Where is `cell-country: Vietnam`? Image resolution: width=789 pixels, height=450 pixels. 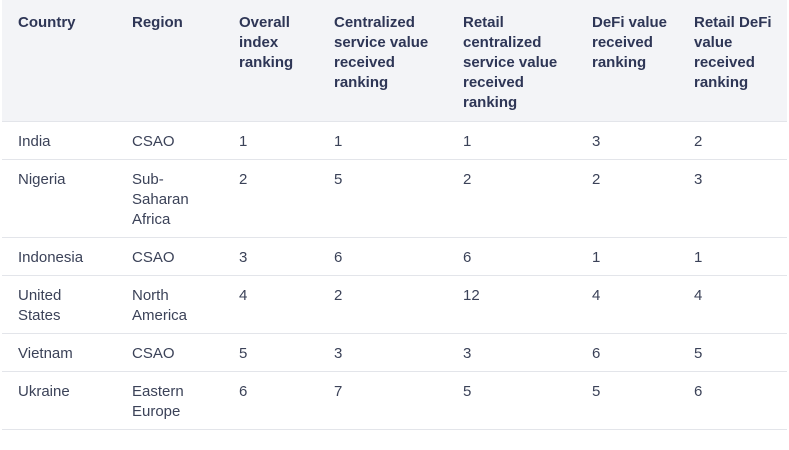 cell-country: Vietnam is located at coordinates (59, 352).